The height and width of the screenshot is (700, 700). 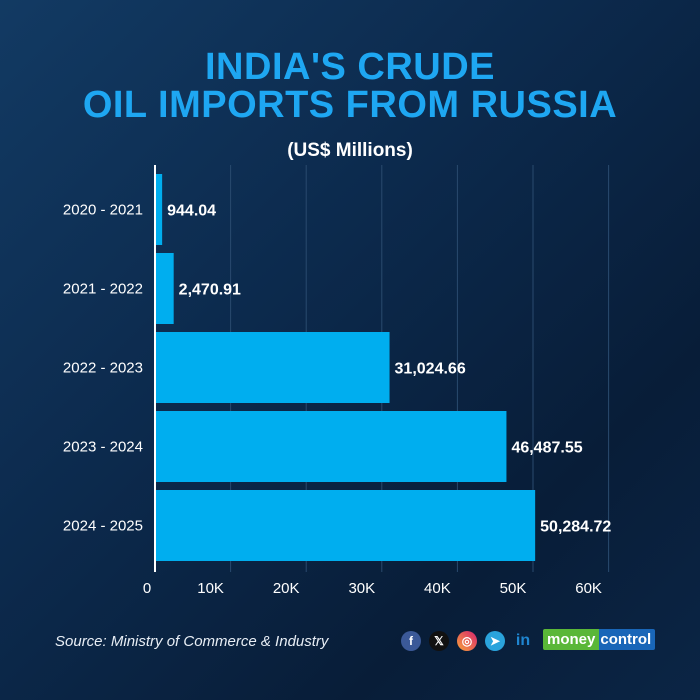 I want to click on data-label: 50,284.72, so click(x=575, y=527).